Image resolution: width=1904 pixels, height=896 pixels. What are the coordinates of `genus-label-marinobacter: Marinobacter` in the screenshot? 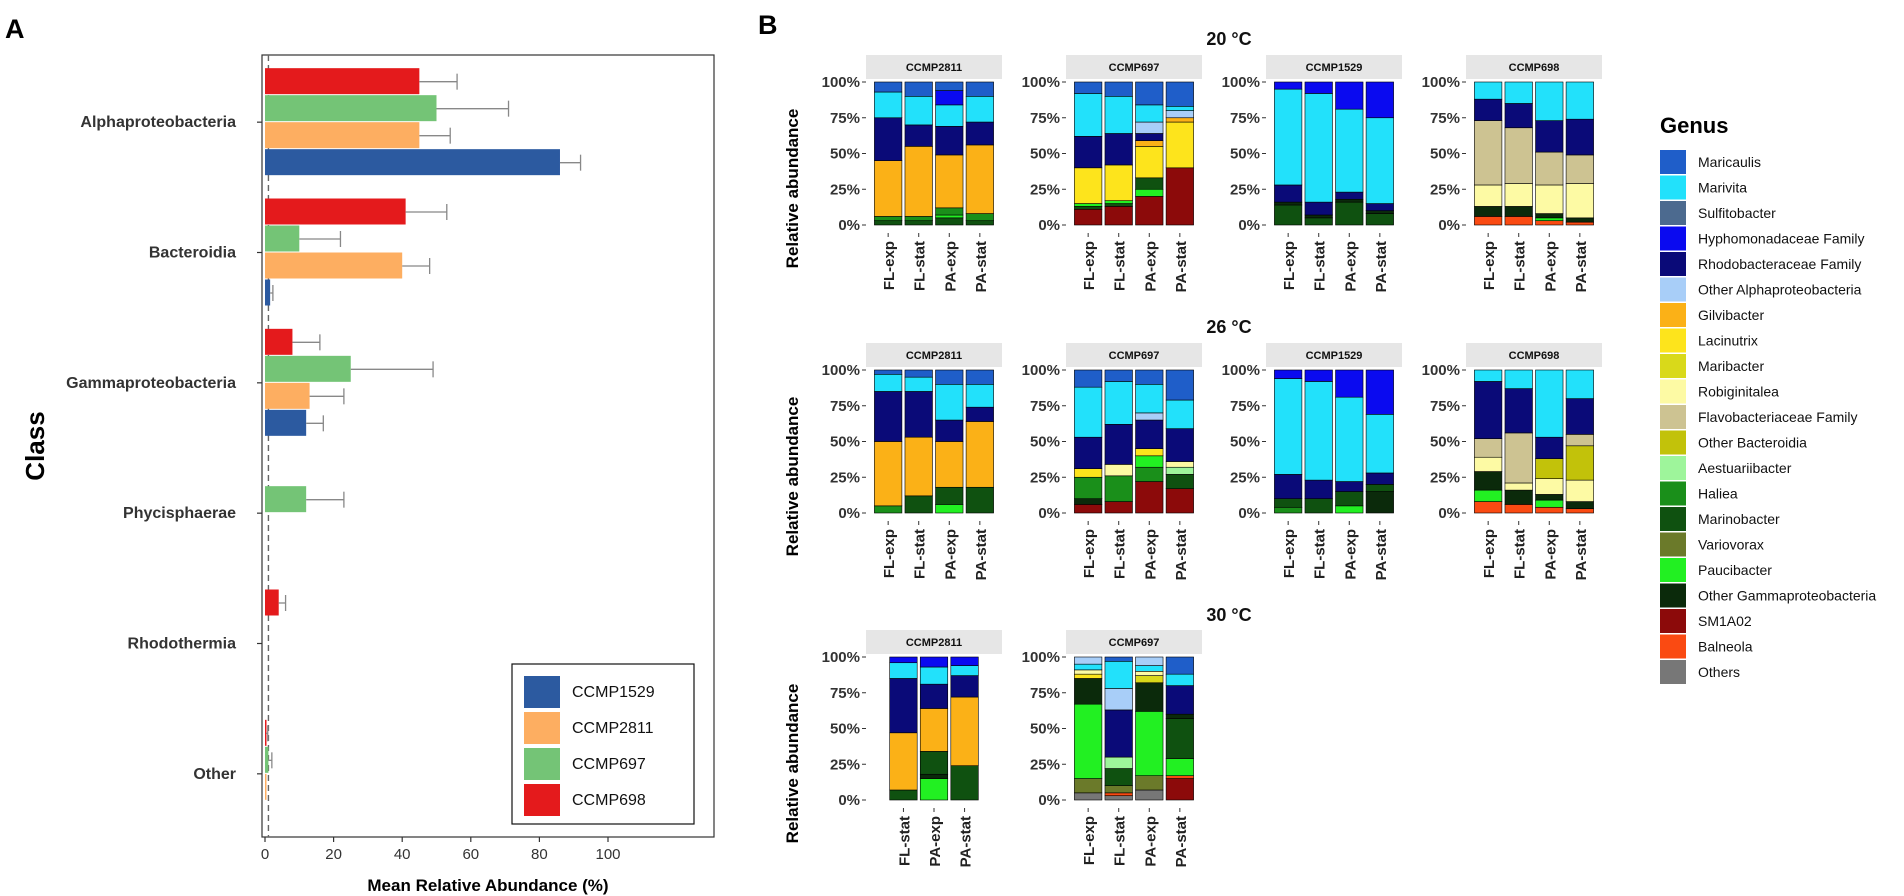 It's located at (1739, 519).